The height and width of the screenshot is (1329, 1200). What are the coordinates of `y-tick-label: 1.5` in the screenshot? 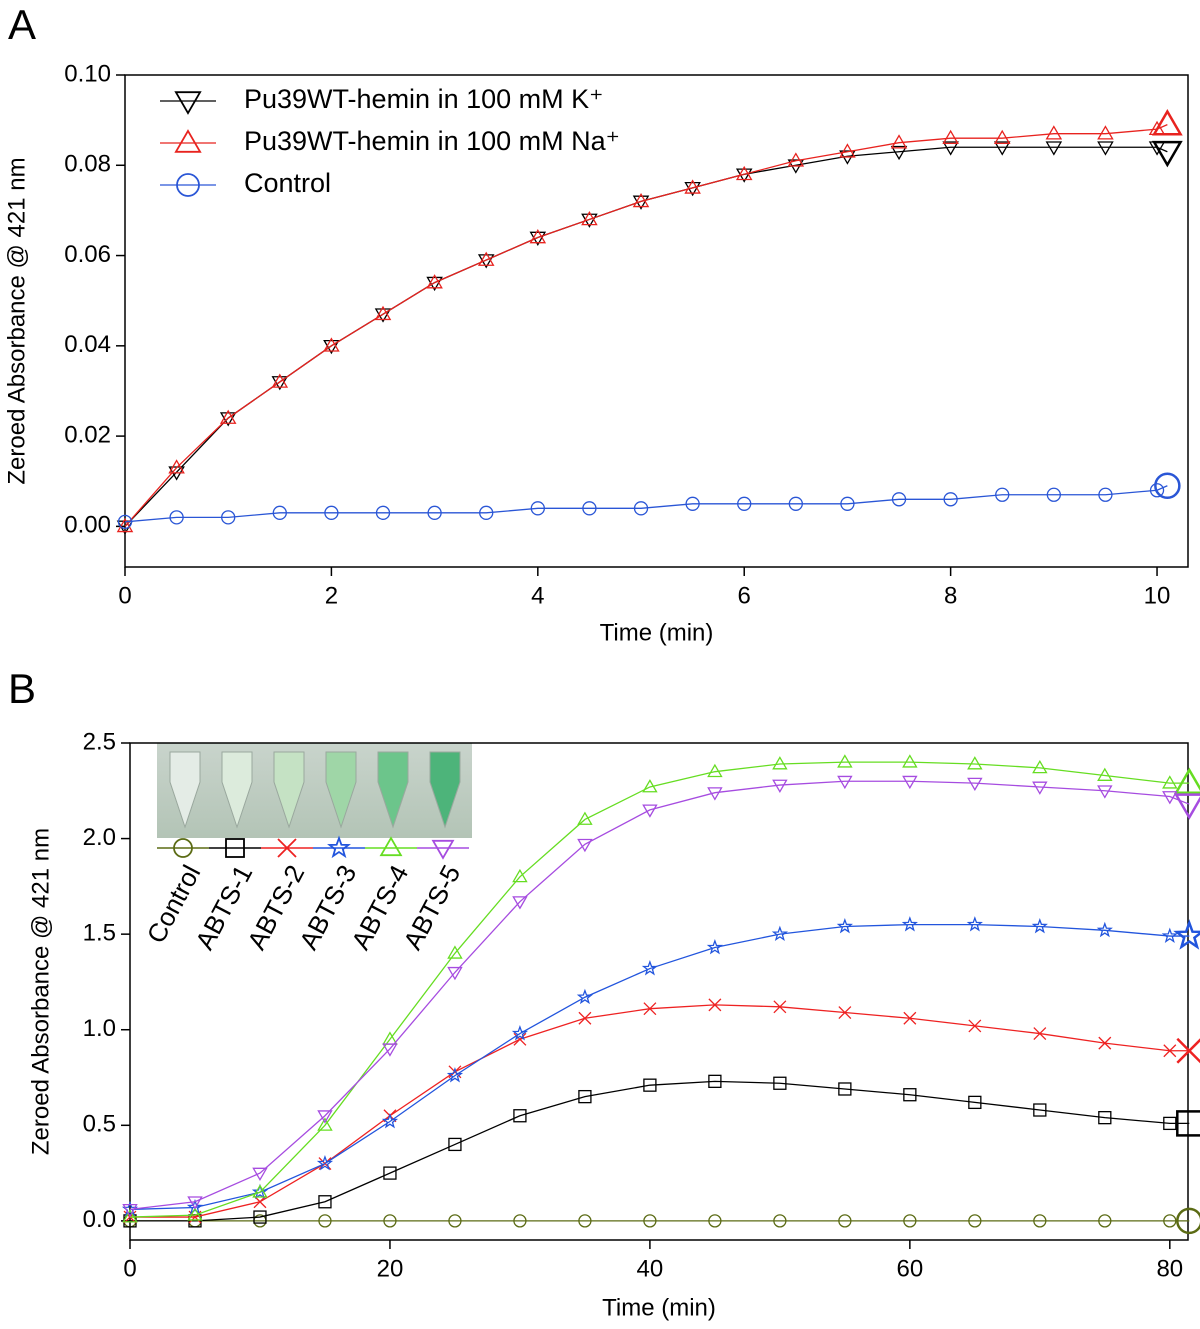 It's located at (99, 932).